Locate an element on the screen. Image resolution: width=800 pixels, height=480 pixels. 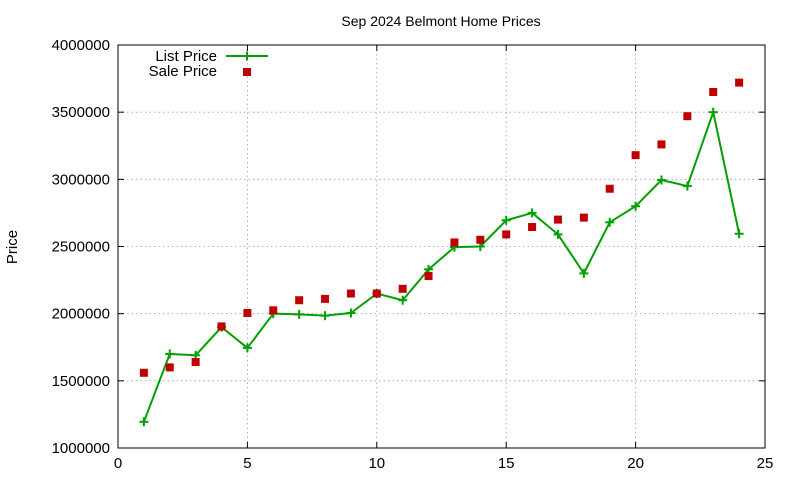
x-tick-label: 20 is located at coordinates (635, 463).